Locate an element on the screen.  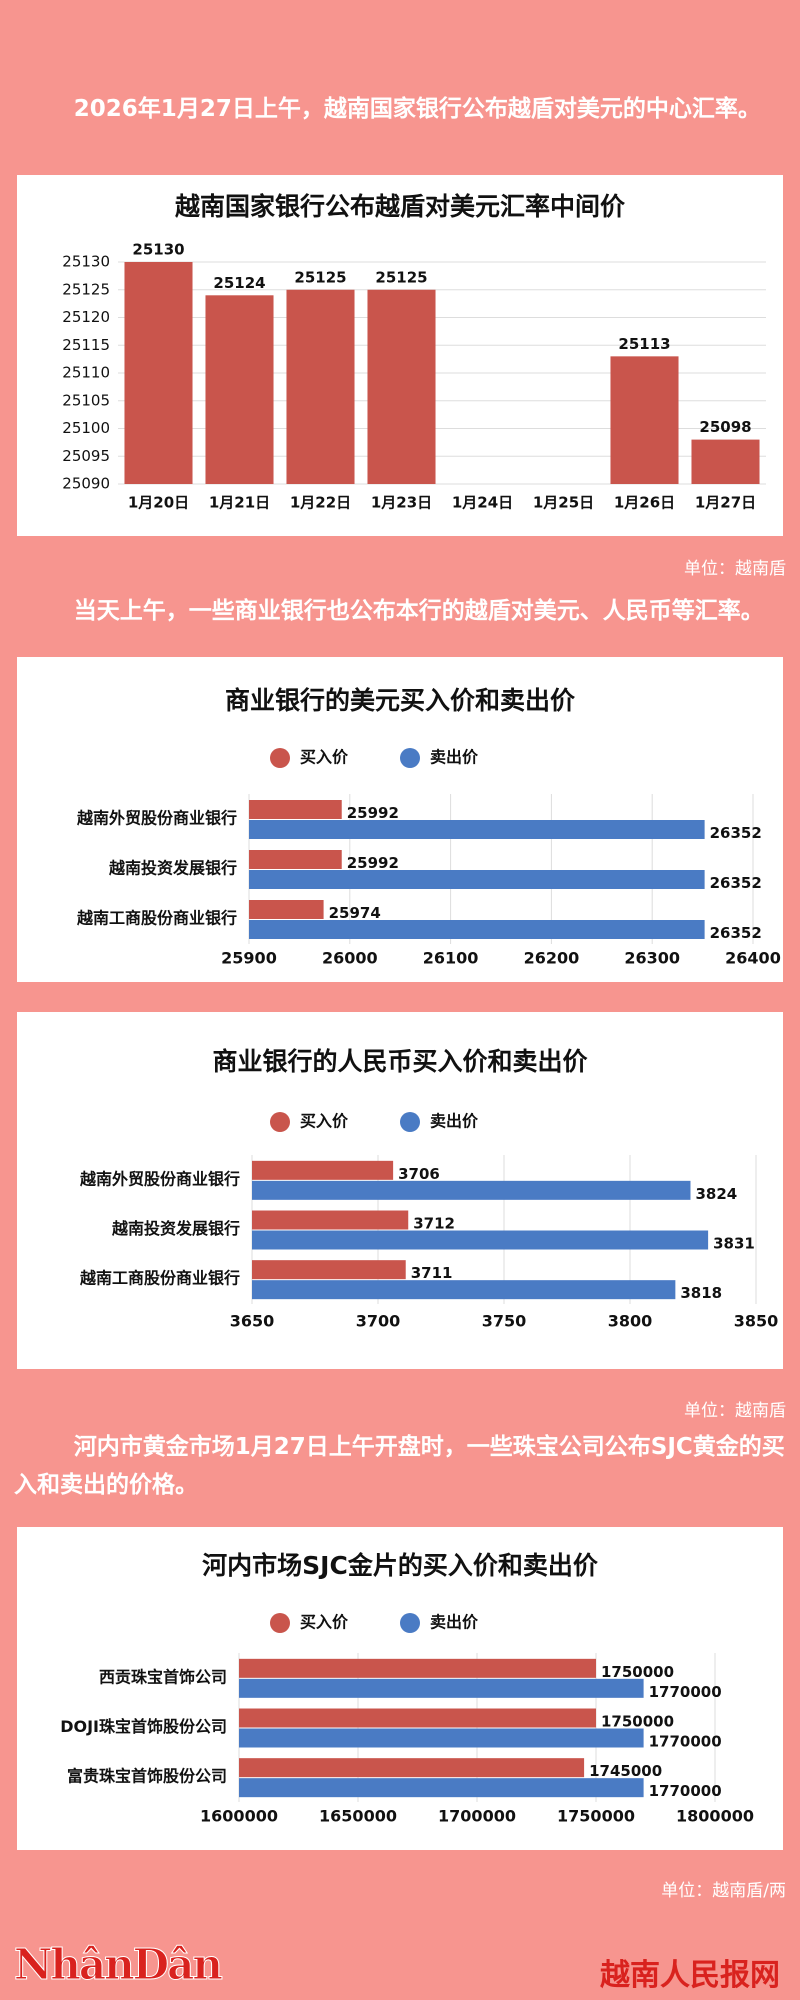
x-tick-label: 3650 is located at coordinates (252, 1321).